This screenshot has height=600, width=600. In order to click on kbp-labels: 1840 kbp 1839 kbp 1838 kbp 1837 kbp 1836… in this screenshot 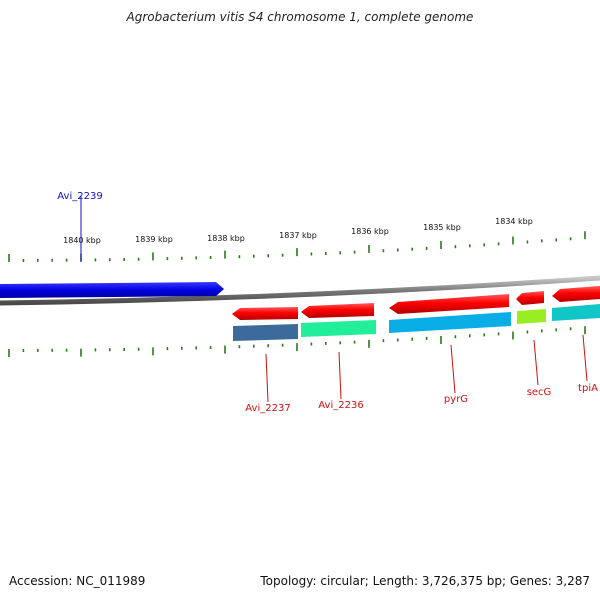, I will do `click(298, 231)`.